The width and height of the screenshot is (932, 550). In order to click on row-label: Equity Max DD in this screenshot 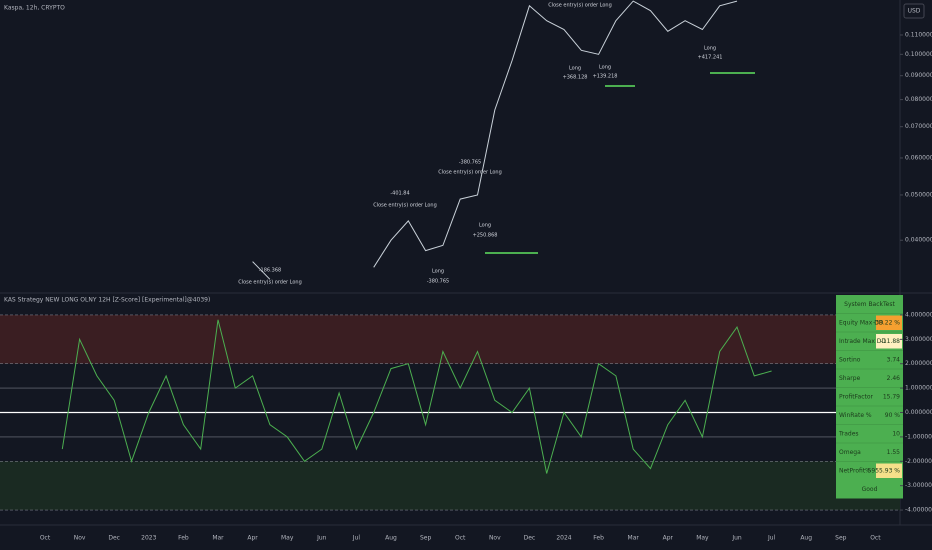, I will do `click(861, 322)`.